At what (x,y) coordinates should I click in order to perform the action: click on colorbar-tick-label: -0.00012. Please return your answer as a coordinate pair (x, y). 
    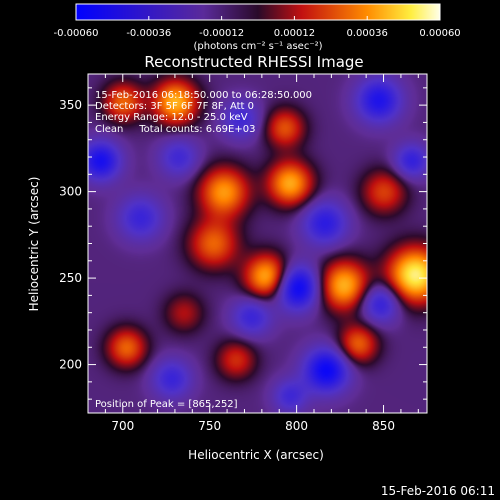
    Looking at the image, I should click on (221, 33).